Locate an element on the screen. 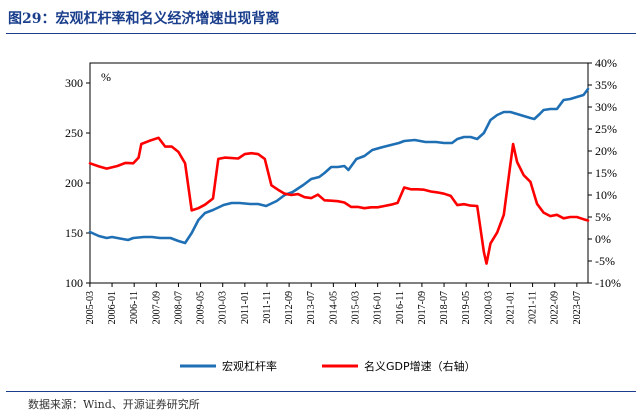  left-tick-label-2: 200 is located at coordinates (74, 183).